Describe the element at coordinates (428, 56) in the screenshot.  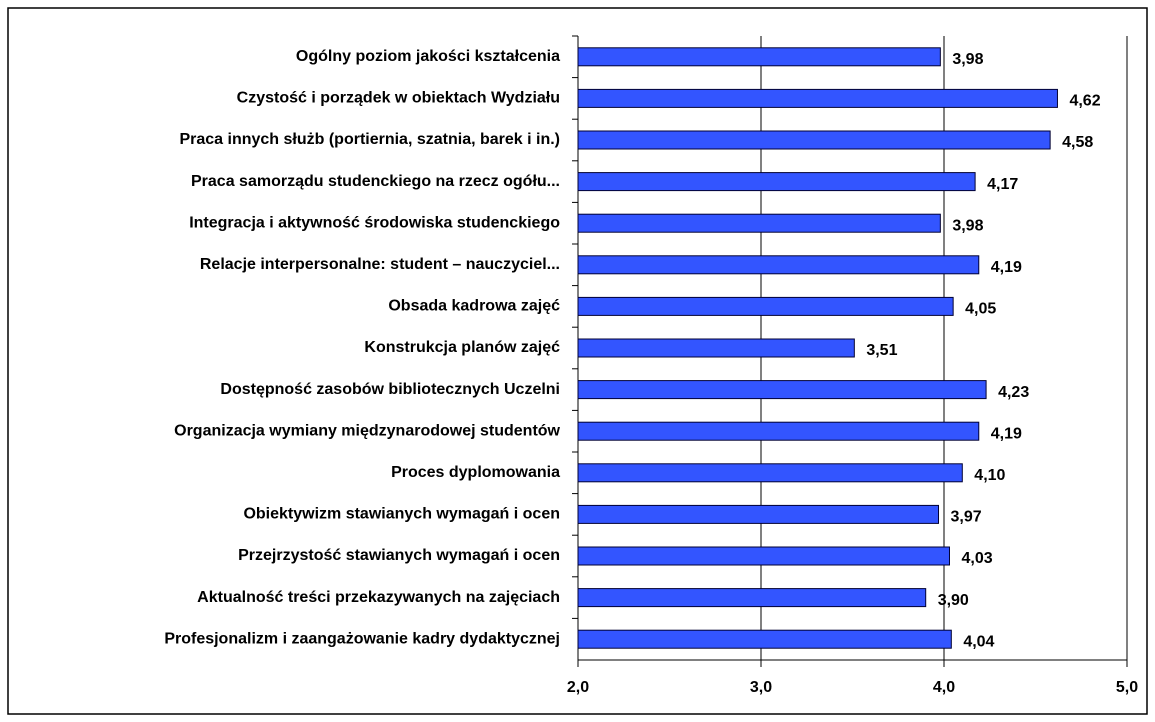
I see `y-tick-label: Ogólny poziom jakości kształcenia` at that location.